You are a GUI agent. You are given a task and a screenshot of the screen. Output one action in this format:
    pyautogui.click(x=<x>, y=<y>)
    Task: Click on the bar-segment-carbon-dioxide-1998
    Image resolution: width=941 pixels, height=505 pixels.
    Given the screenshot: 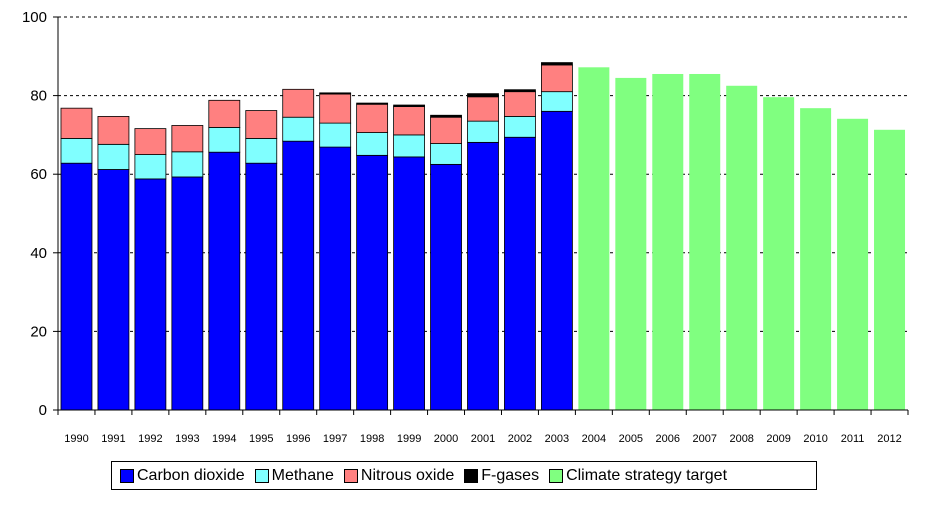 What is the action you would take?
    pyautogui.click(x=372, y=282)
    